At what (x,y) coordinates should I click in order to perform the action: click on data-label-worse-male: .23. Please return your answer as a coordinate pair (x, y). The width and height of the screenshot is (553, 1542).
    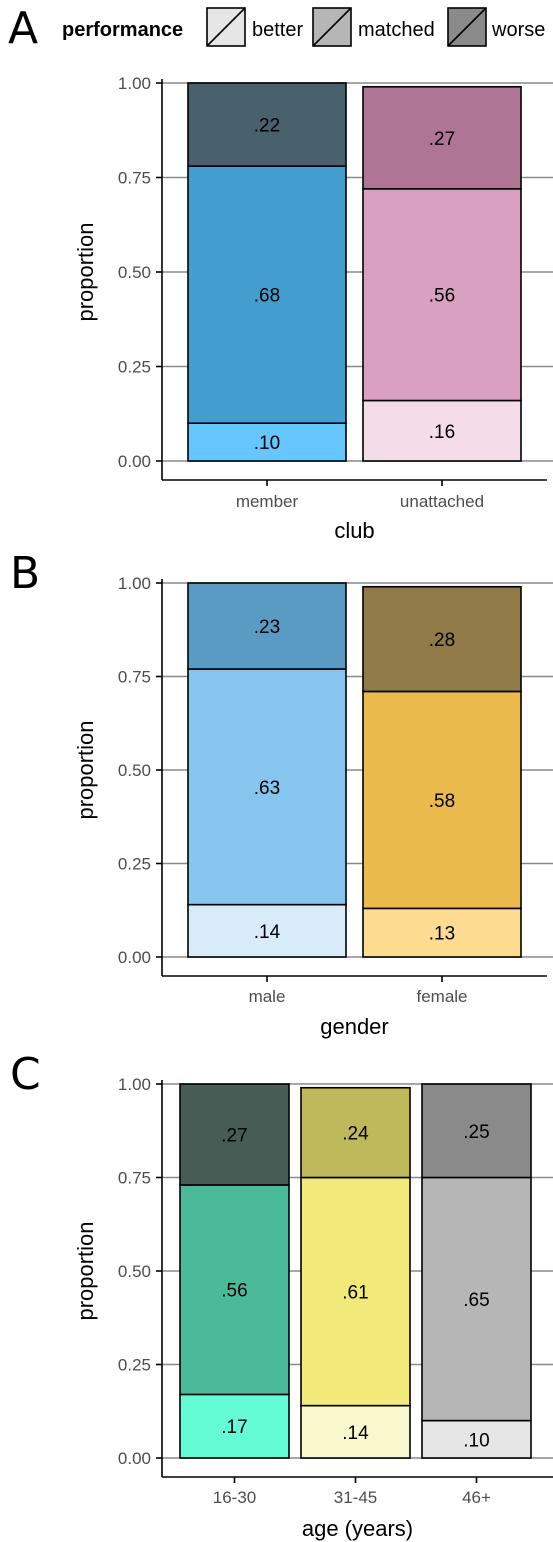
    Looking at the image, I should click on (267, 627).